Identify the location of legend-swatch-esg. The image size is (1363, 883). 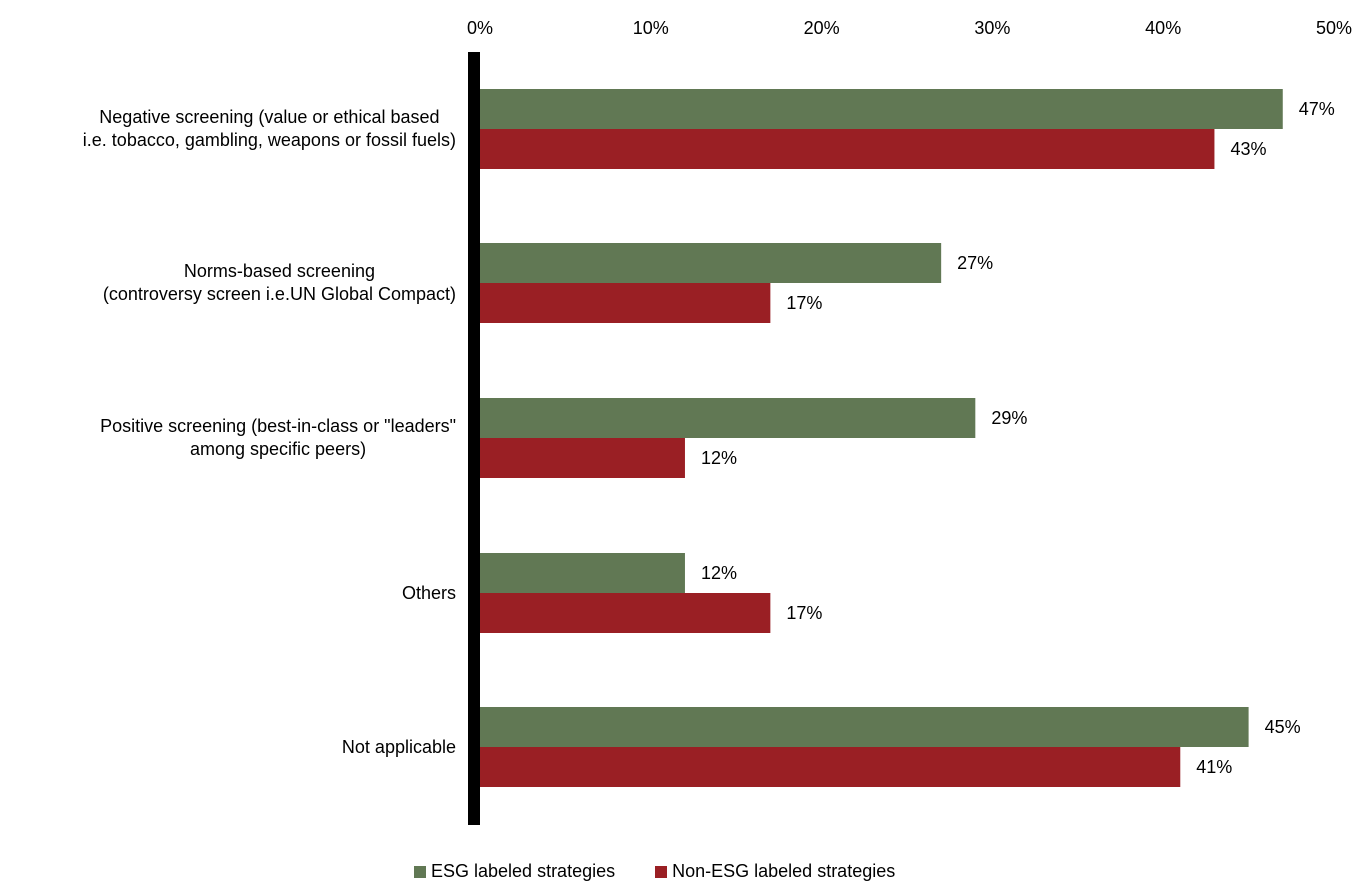
(420, 871).